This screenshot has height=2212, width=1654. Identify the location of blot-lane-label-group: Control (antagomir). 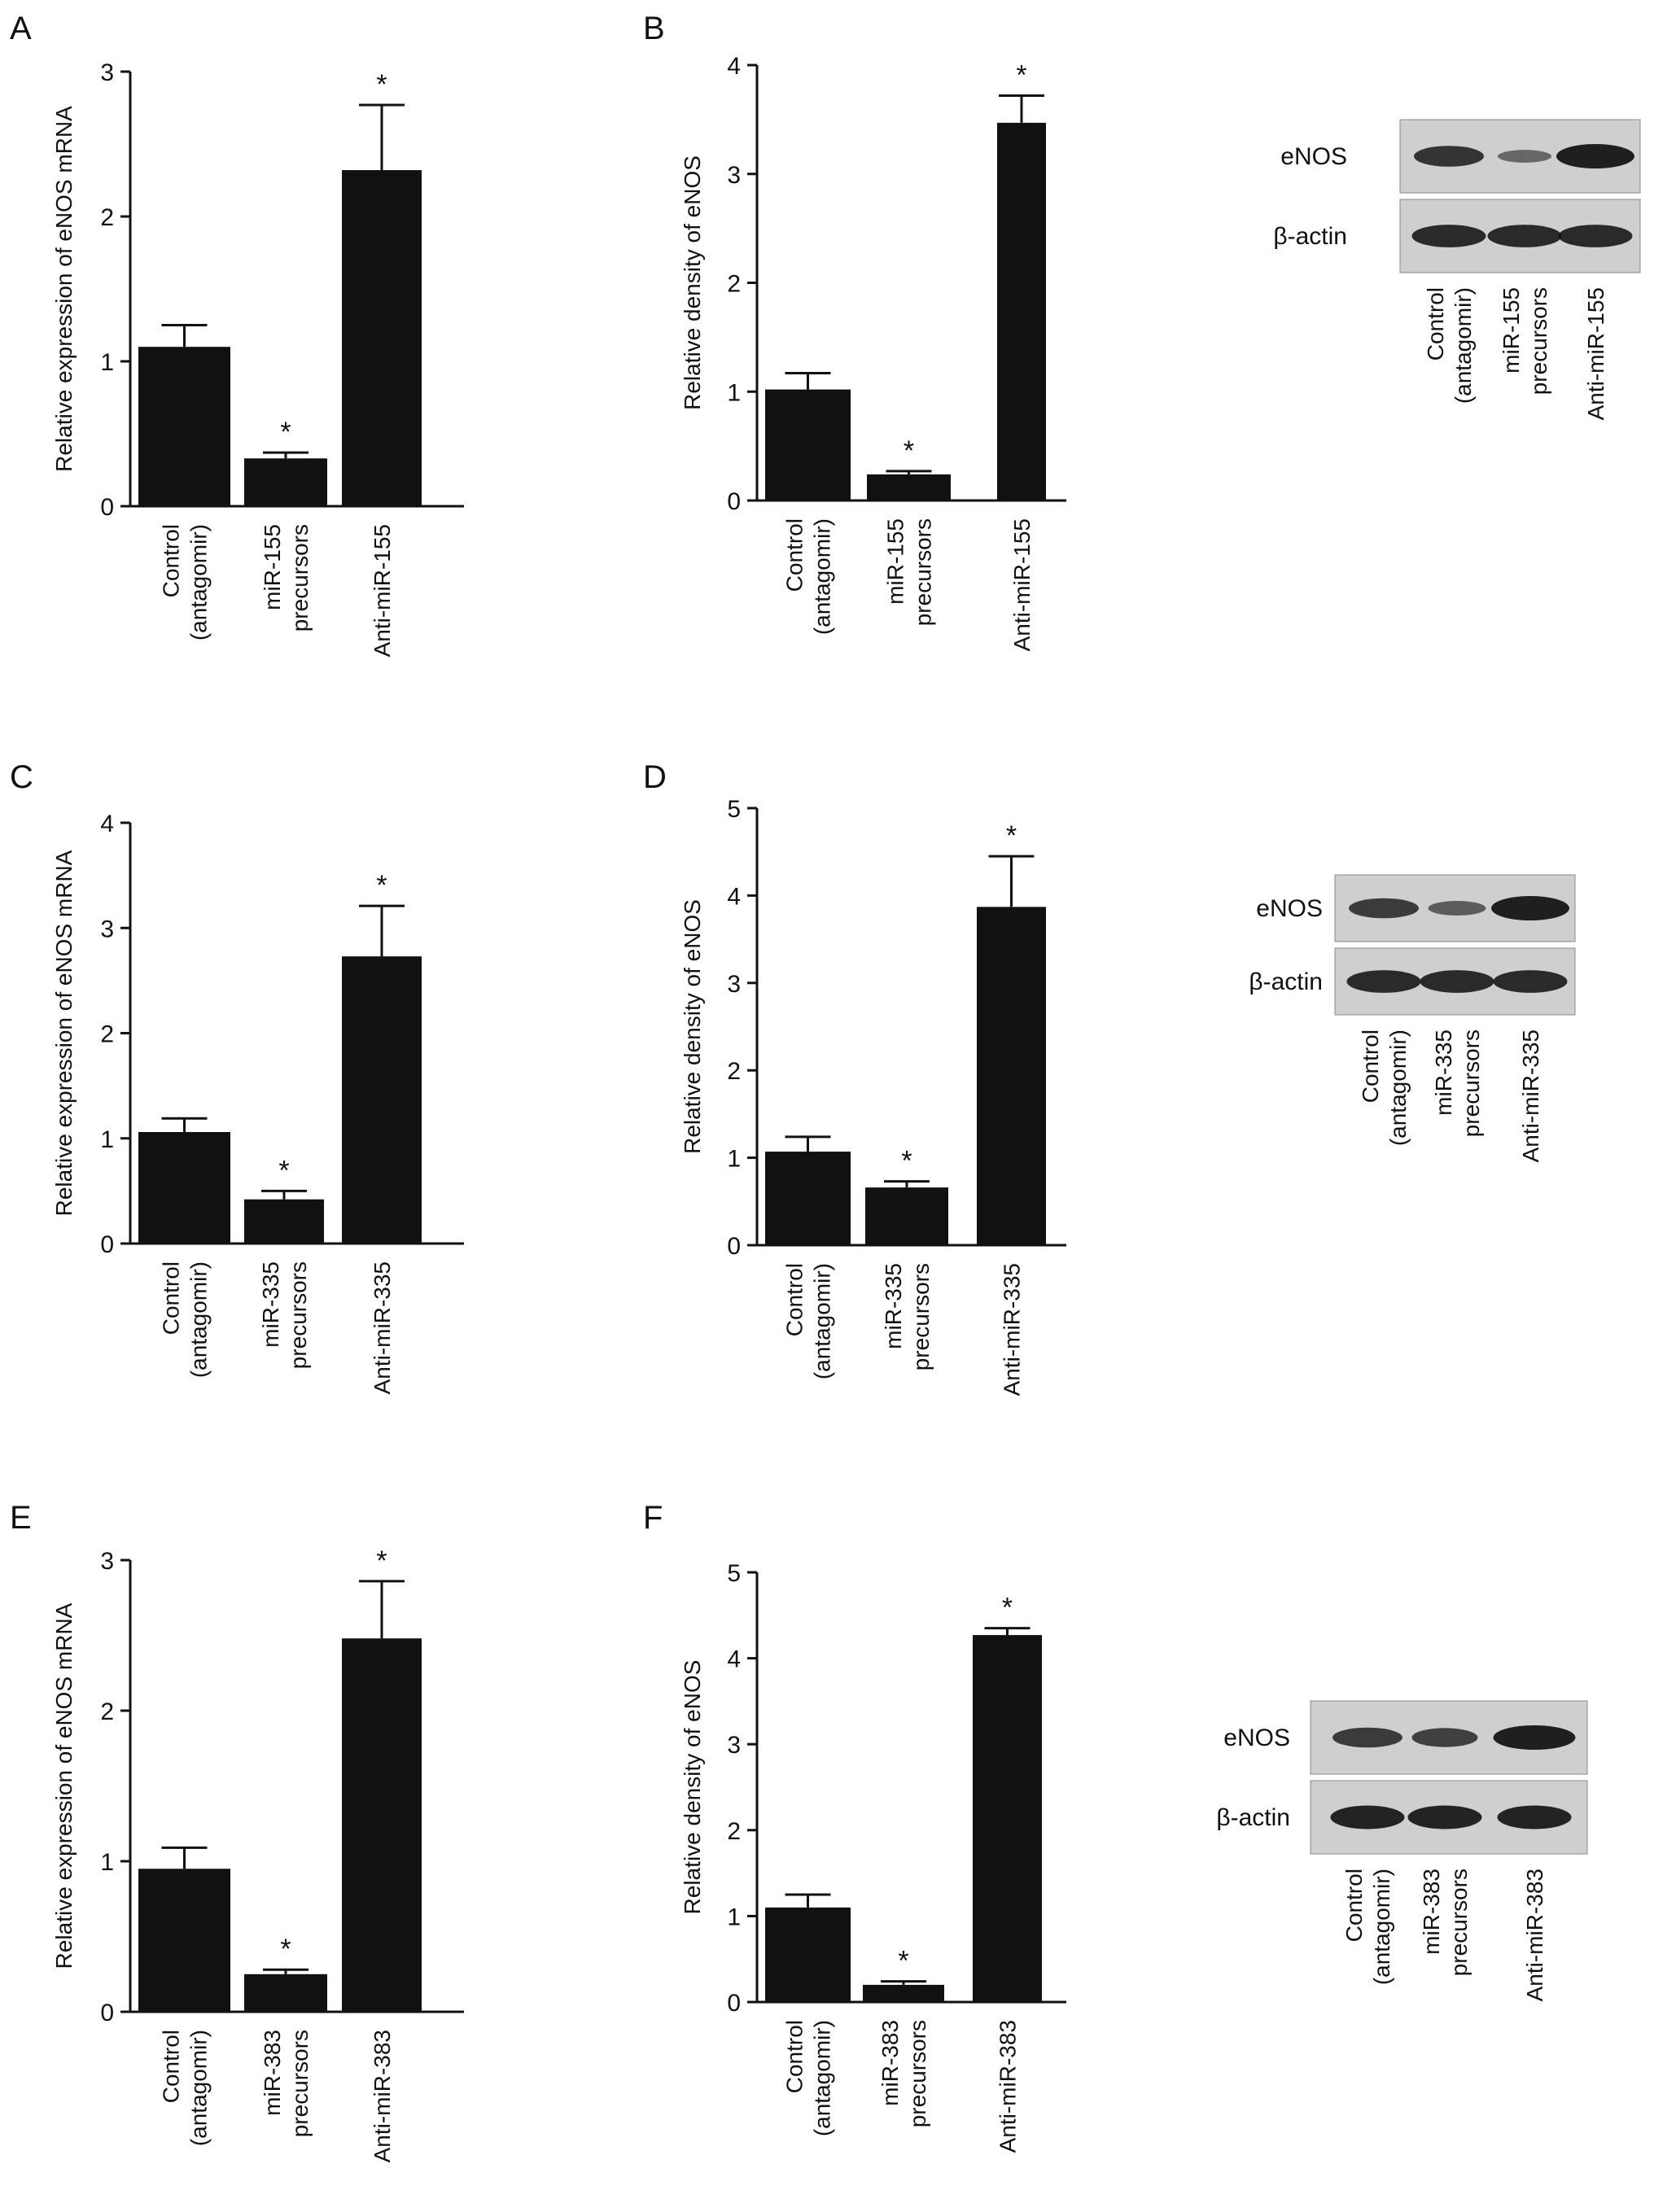
(1449, 345).